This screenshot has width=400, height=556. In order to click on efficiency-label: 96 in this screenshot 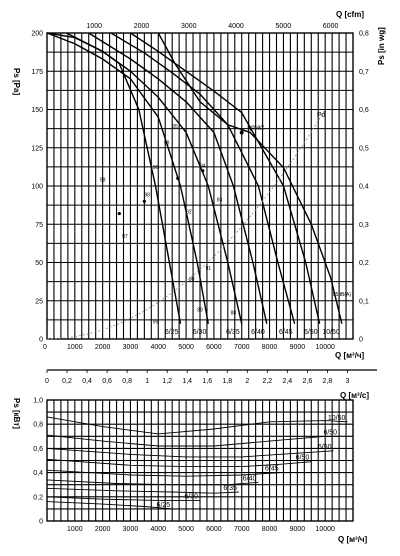, I will do `click(156, 168)`.